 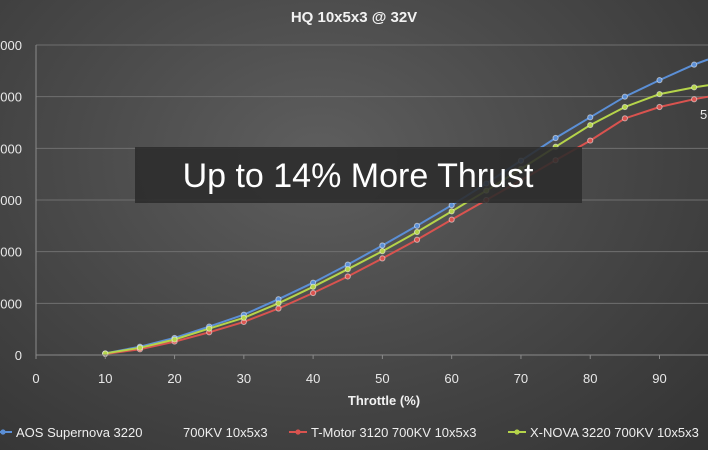 What do you see at coordinates (105, 378) in the screenshot?
I see `x-tick-label: 10` at bounding box center [105, 378].